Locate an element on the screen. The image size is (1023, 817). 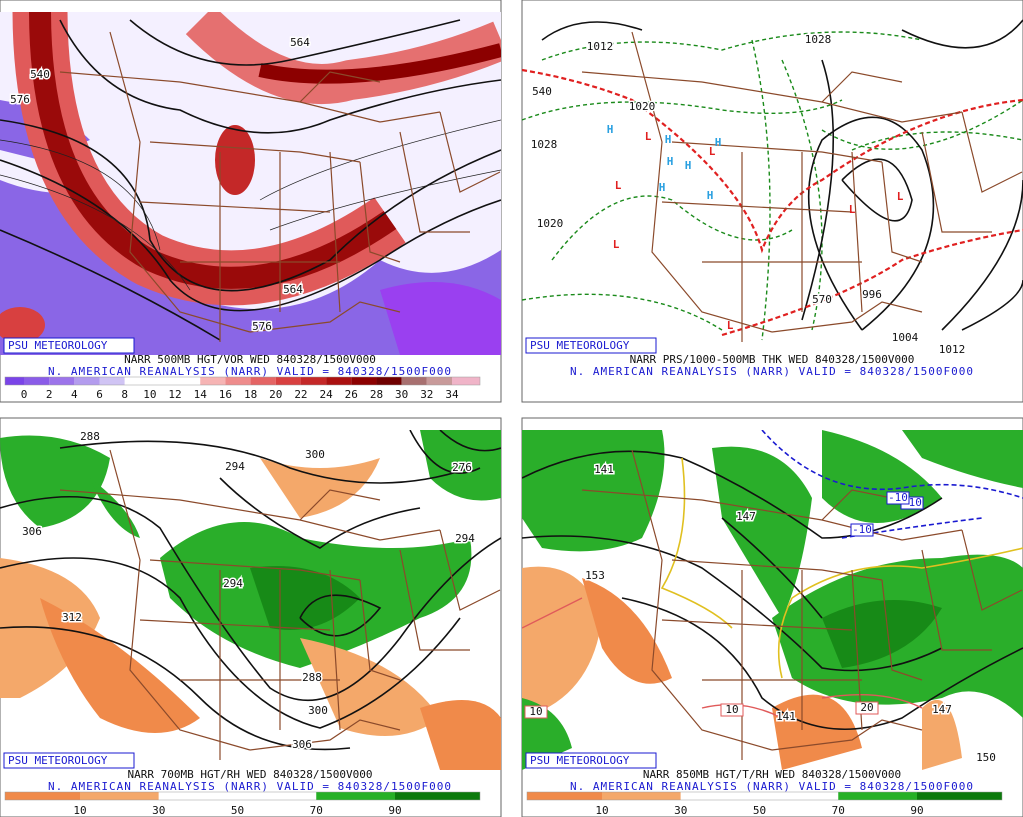
colorbar-label: 8 is located at coordinates (124, 394).